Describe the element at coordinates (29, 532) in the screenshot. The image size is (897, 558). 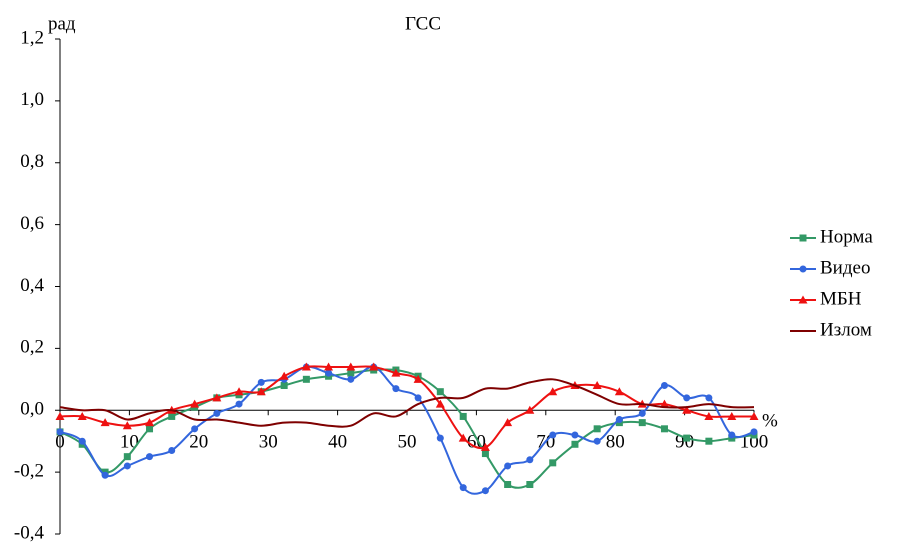
I see `y-tick-label: -0,4` at that location.